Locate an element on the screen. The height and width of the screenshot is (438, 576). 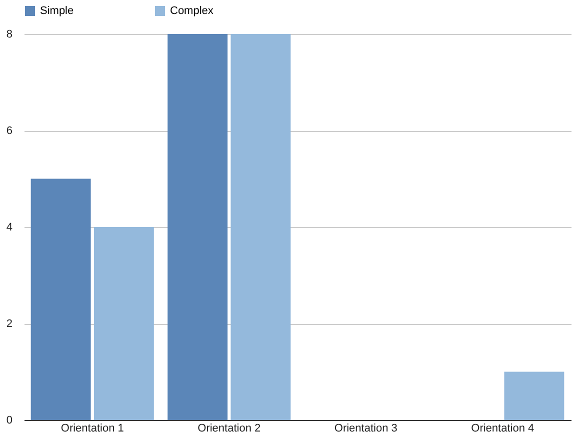
y-tick-label: 2 is located at coordinates (9, 324).